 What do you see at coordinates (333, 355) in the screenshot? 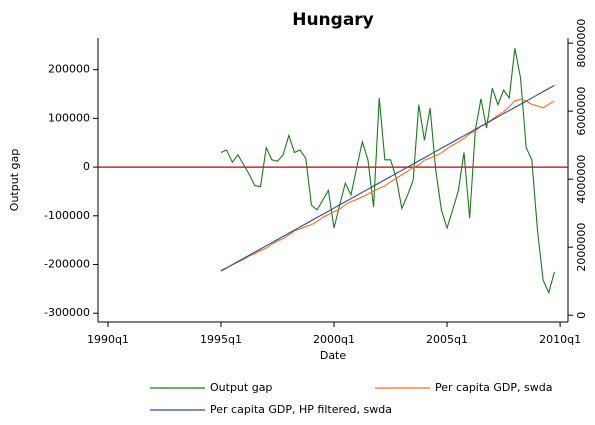
I see `x-axis-label: Date` at bounding box center [333, 355].